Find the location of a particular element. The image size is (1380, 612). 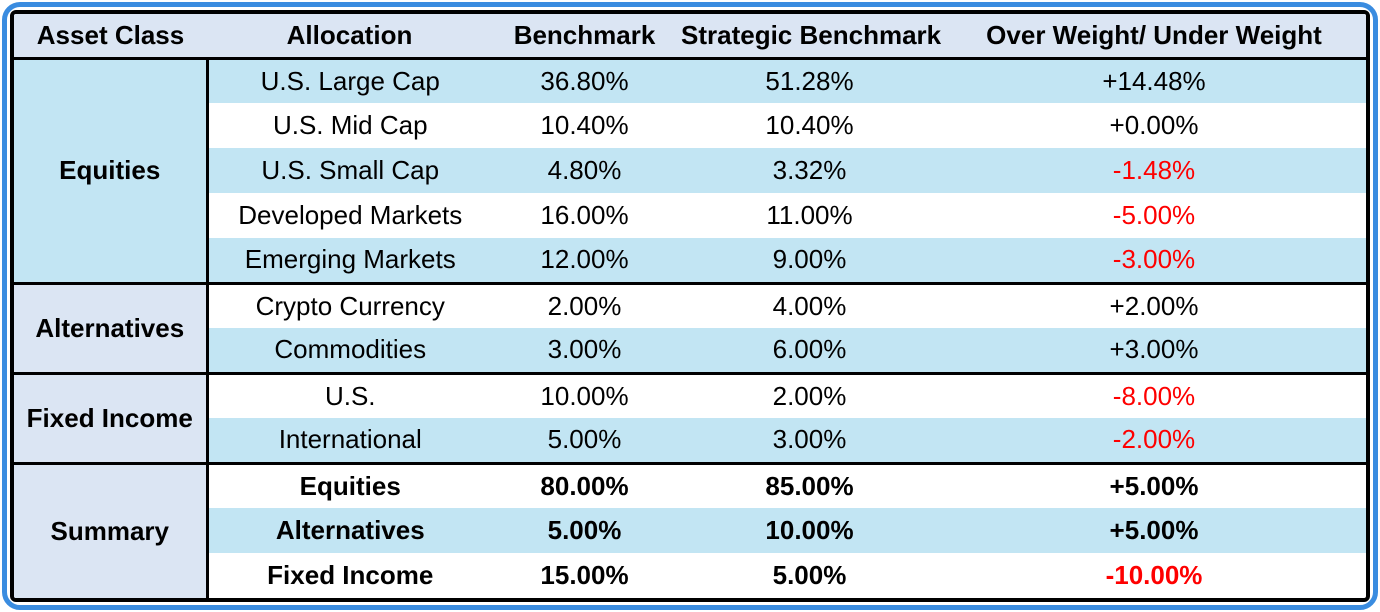

table-row-fixed-income-us: Fixed Income U.S. 10.00% 2.00% -8.00% is located at coordinates (690, 417).